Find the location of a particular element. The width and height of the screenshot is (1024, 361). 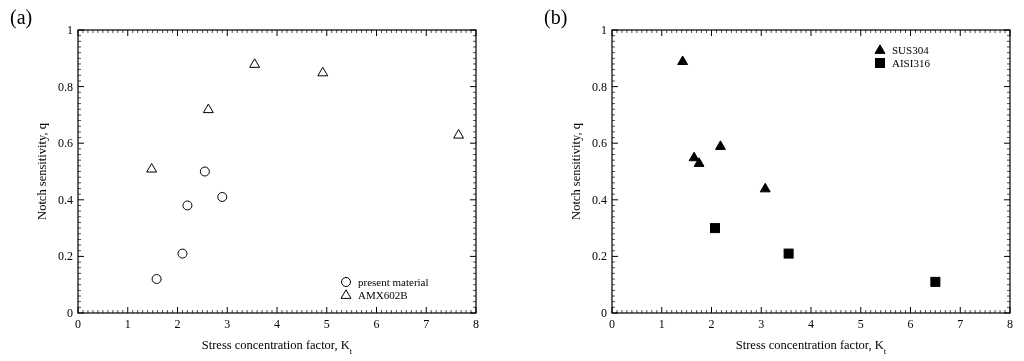

legend-label: AISI316 is located at coordinates (911, 63).